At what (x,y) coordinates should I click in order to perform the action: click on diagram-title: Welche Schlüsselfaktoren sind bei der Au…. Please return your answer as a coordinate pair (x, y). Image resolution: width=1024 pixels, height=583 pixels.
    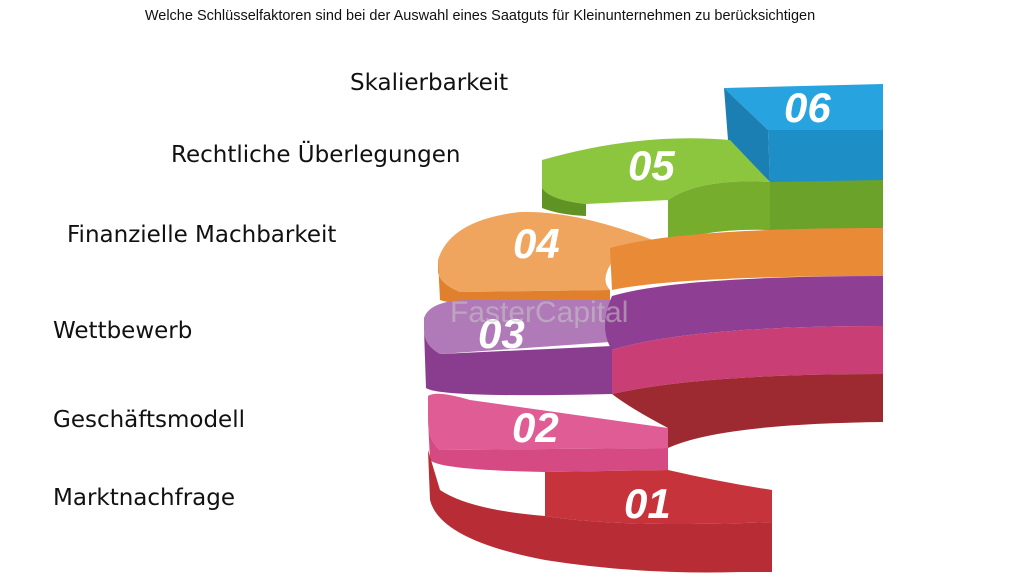
    Looking at the image, I should click on (480, 16).